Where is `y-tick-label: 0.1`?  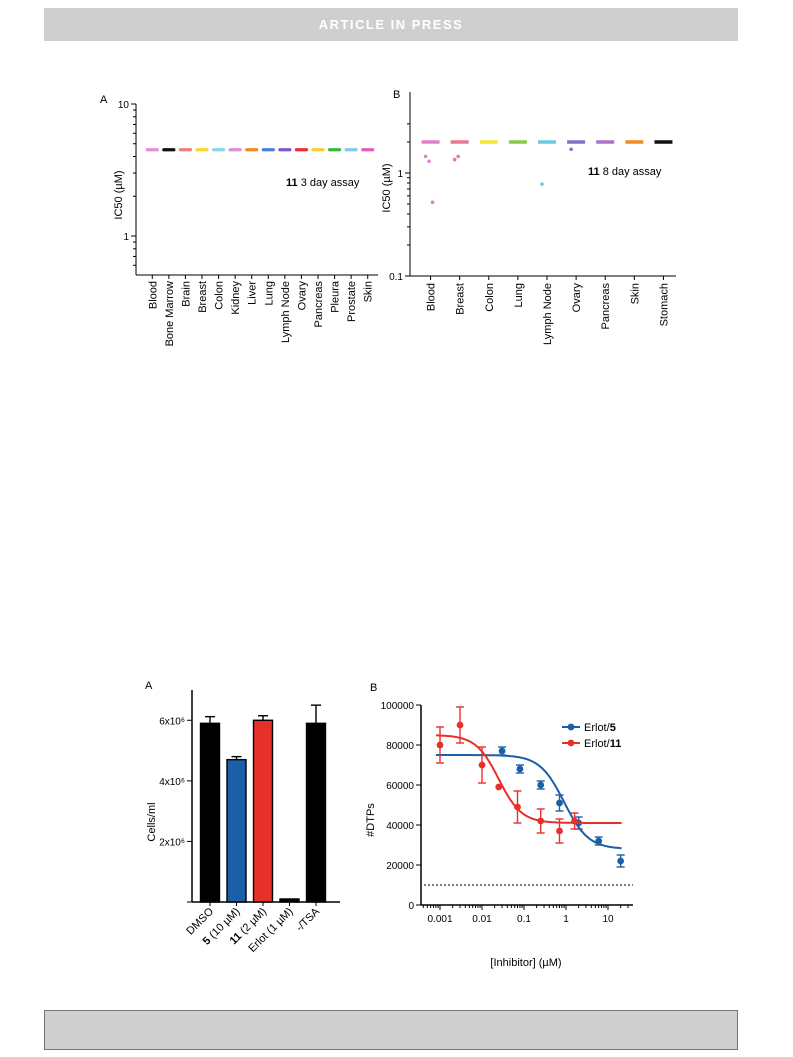 y-tick-label: 0.1 is located at coordinates (396, 277).